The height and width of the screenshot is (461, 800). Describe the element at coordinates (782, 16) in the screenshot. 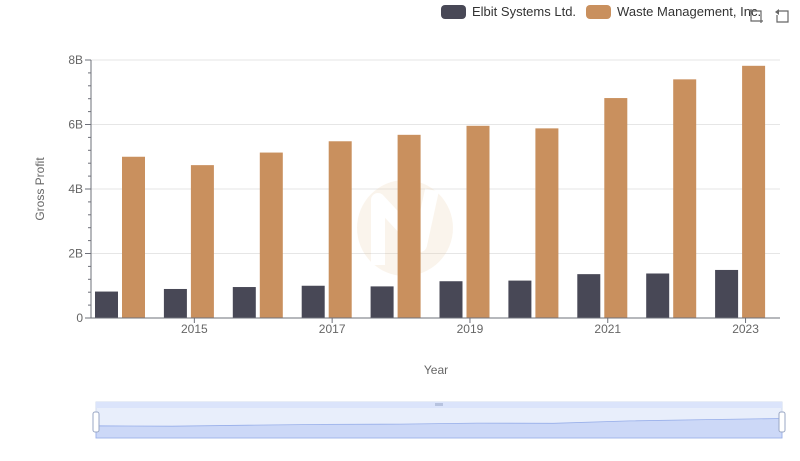

I see `restore-icon` at that location.